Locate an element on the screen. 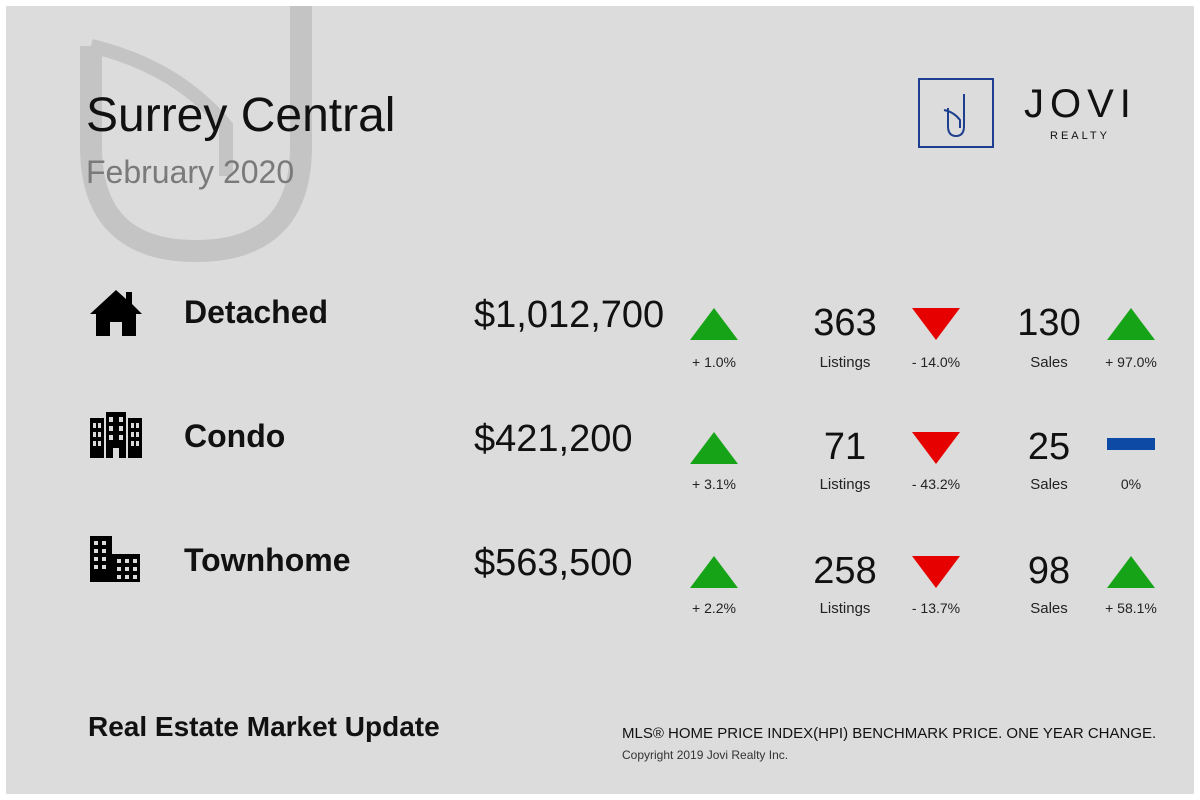 The image size is (1200, 800). listings-count: 258 is located at coordinates (845, 571).